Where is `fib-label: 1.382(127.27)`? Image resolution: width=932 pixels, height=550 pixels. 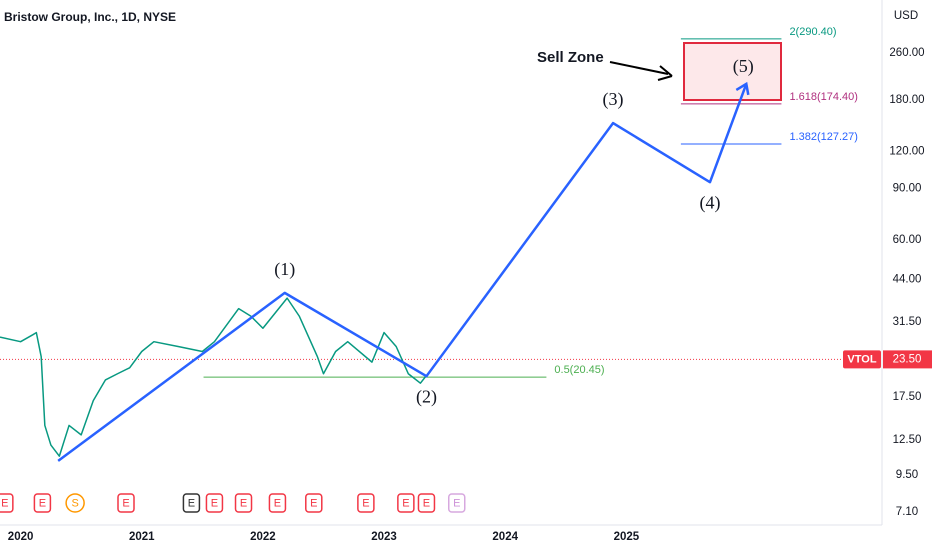 fib-label: 1.382(127.27) is located at coordinates (823, 137).